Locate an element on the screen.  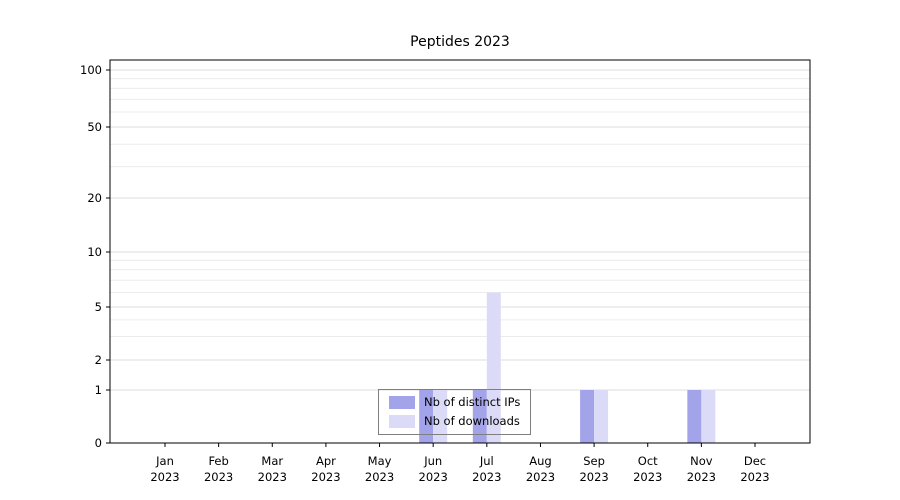
y-tick-label: 10 is located at coordinates (94, 252).